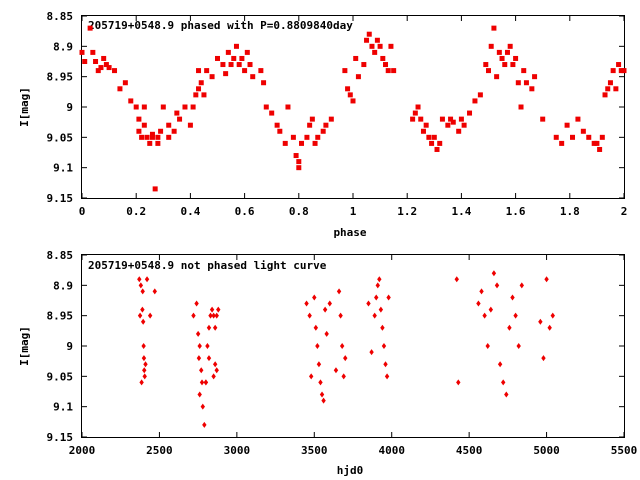  What do you see at coordinates (461, 211) in the screenshot?
I see `x-tick-label: 1.4` at bounding box center [461, 211].